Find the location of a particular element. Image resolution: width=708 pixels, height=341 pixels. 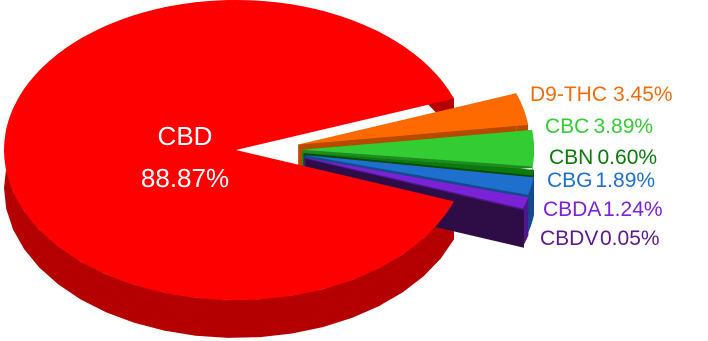

label-cbg-name: CBG is located at coordinates (570, 180).